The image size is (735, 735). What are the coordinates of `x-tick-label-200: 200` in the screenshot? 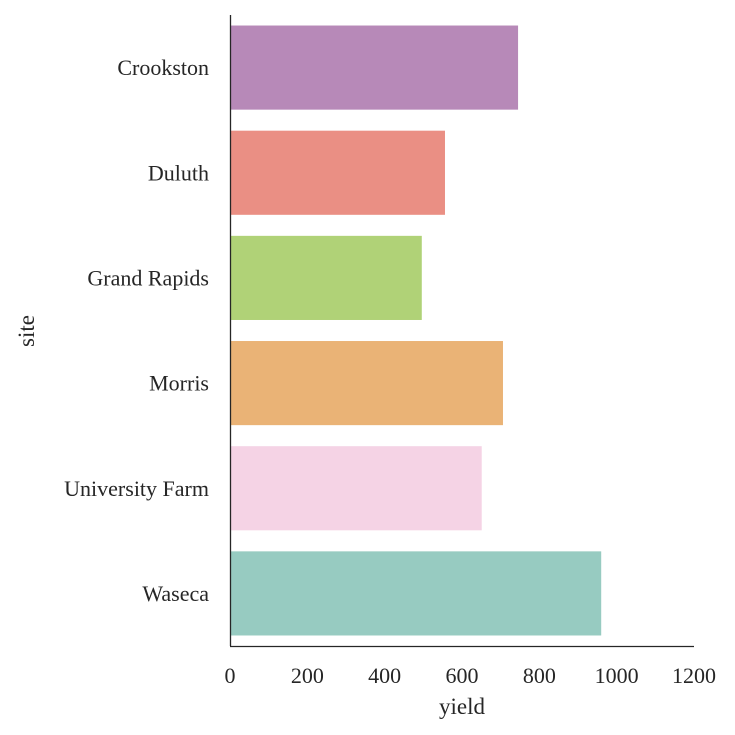 It's located at (307, 675).